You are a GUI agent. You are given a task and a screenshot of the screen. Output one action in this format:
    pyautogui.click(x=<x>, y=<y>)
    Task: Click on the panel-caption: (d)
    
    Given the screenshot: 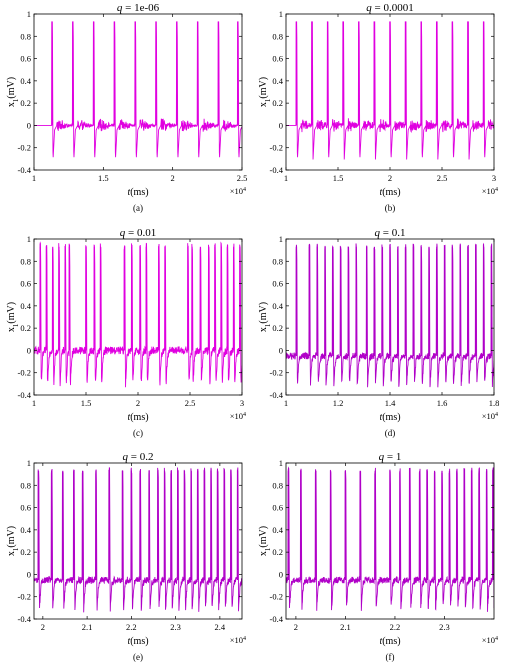 What is the action you would take?
    pyautogui.click(x=390, y=433)
    